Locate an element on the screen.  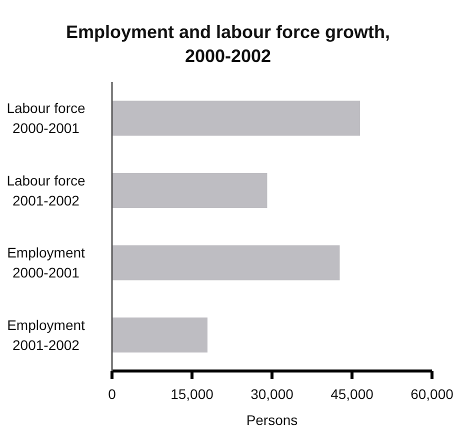
x-tick-label: 15,000 is located at coordinates (192, 394).